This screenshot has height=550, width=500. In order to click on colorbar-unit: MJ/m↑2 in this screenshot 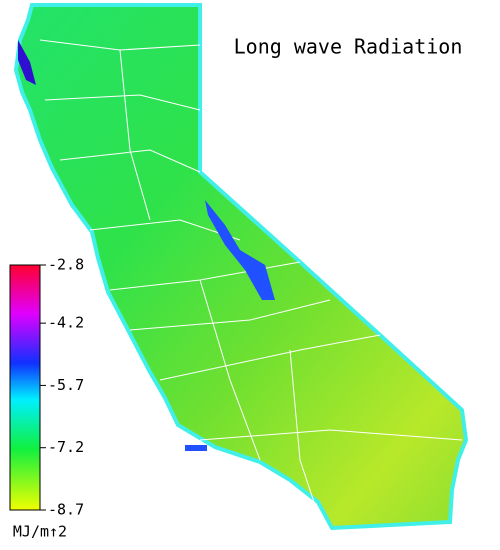, I will do `click(40, 532)`.